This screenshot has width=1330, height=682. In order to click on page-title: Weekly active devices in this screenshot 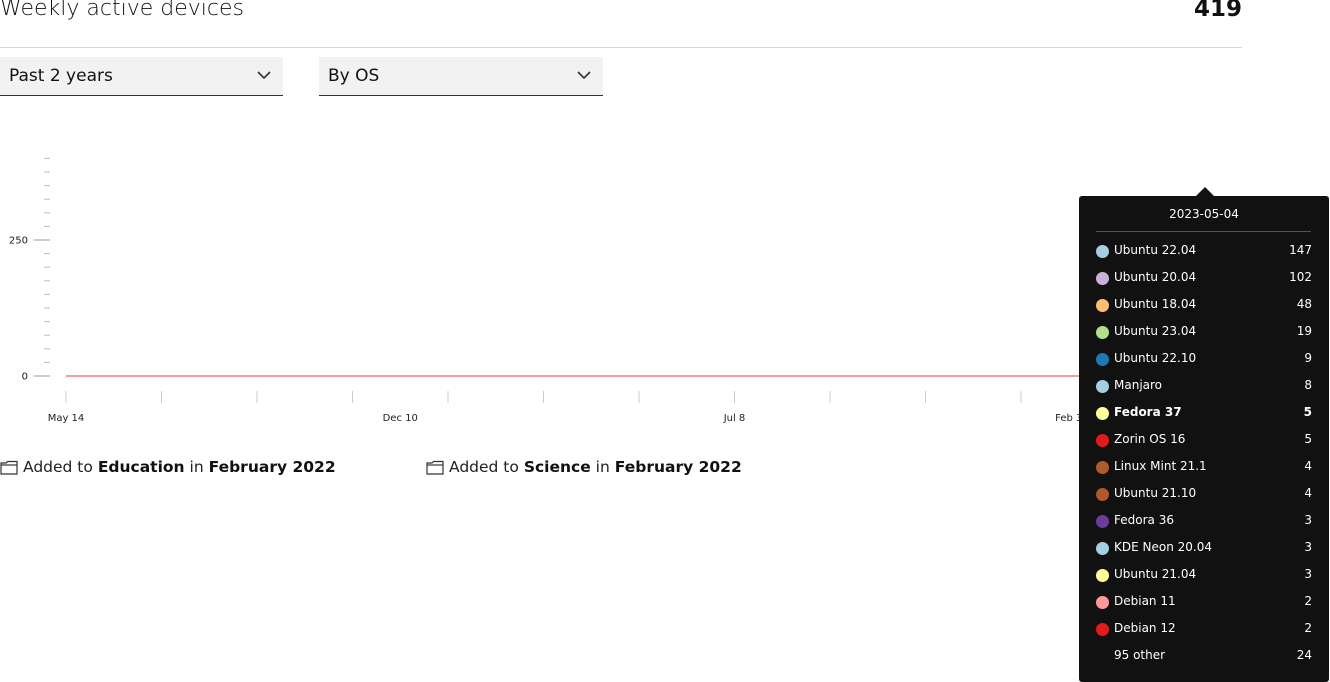, I will do `click(122, 10)`.